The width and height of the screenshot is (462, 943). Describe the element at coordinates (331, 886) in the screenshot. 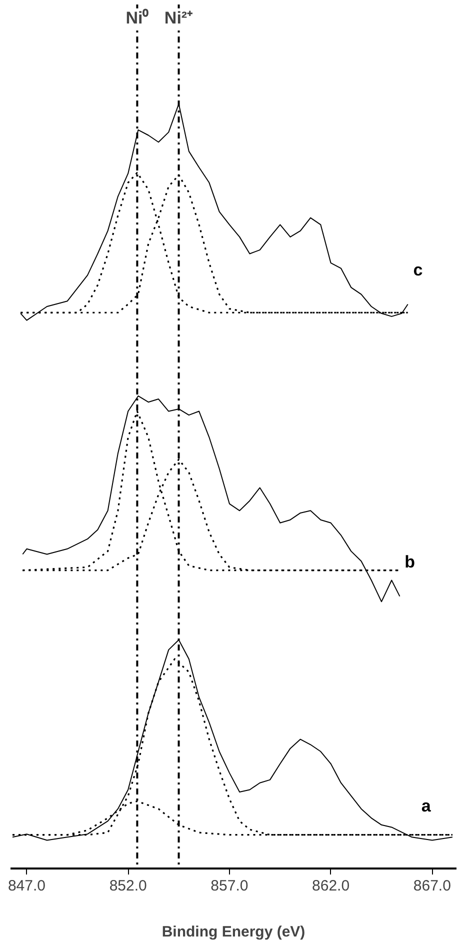

I see `x-tick-label: 862.0` at that location.